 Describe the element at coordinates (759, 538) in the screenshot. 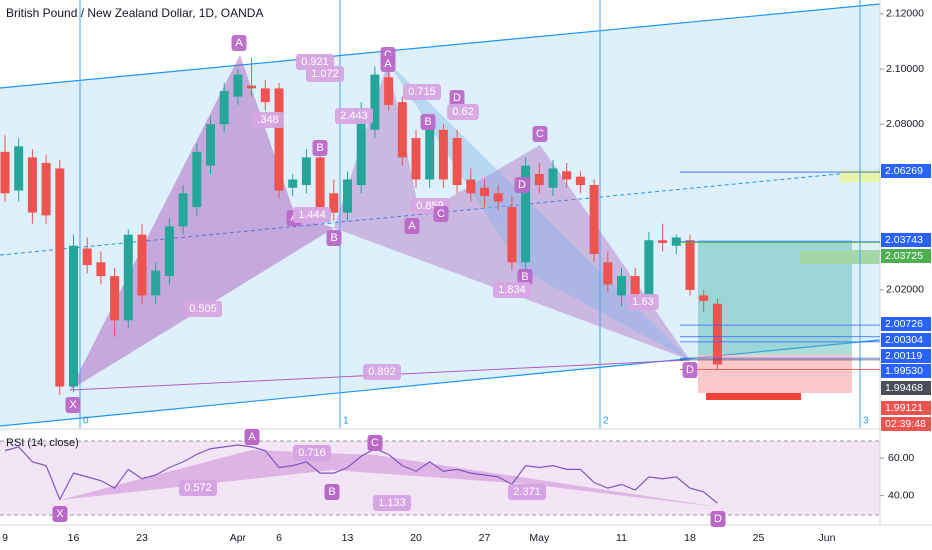

I see `x-tick-label: 25` at that location.